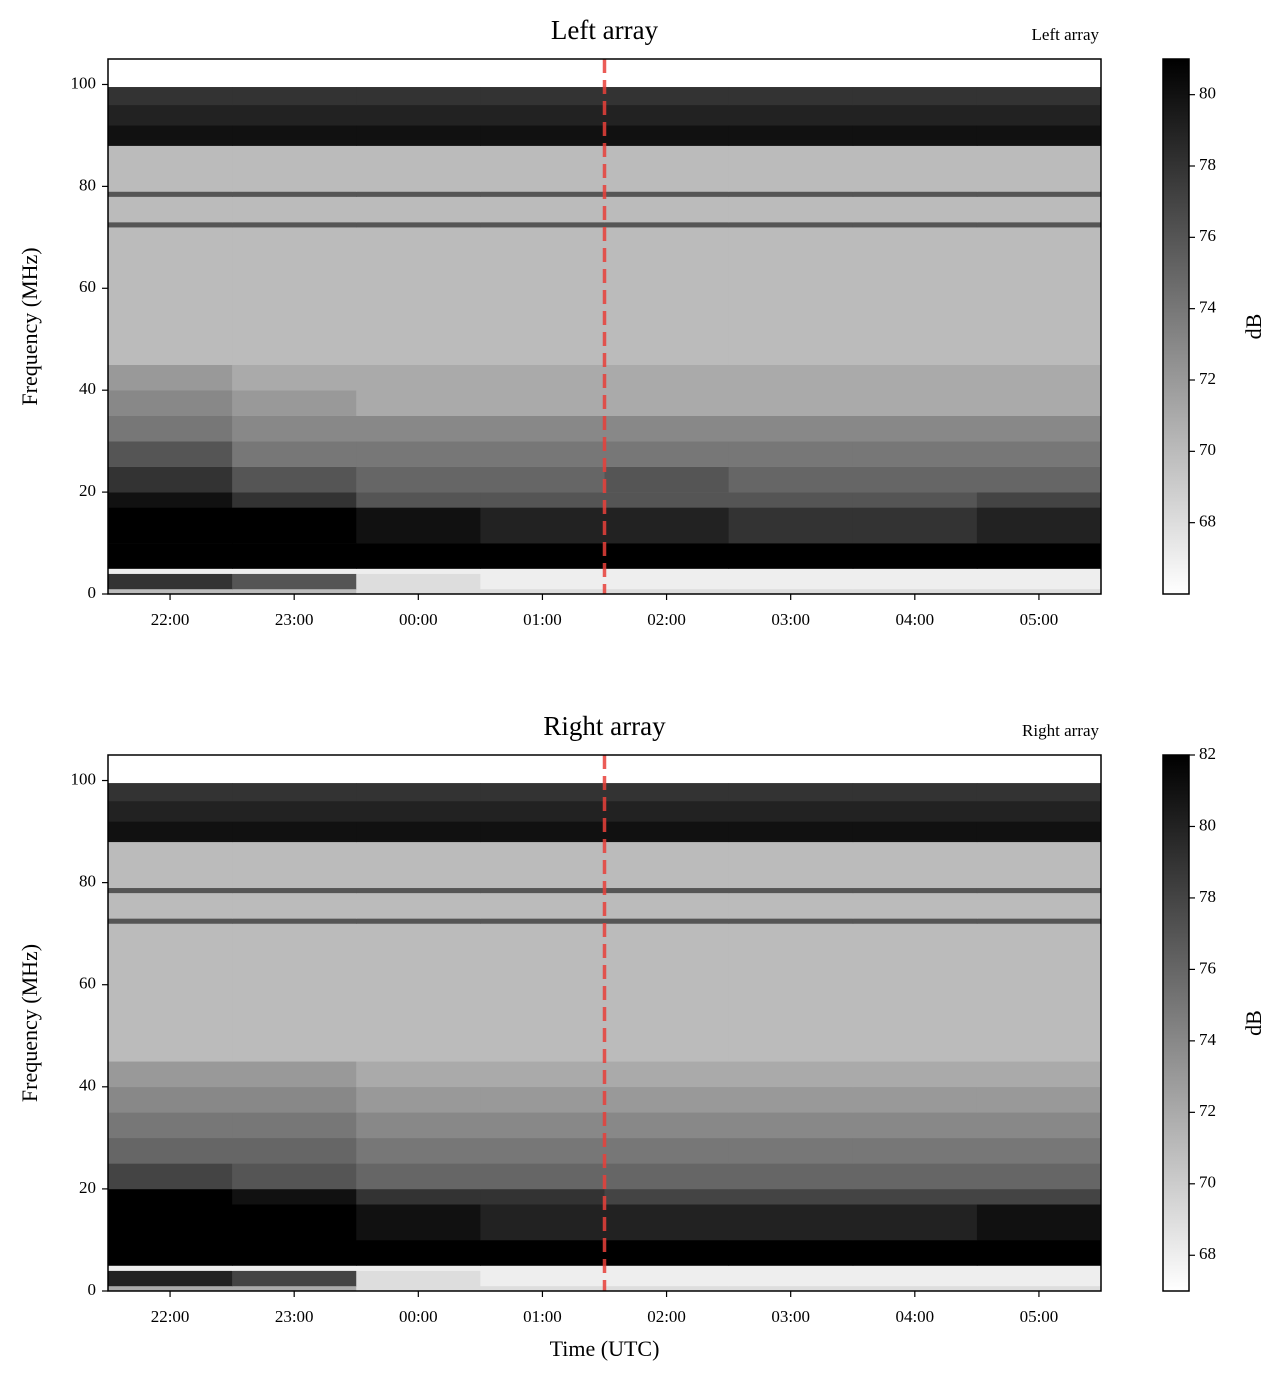 Image resolution: width=1286 pixels, height=1386 pixels. Describe the element at coordinates (1207, 235) in the screenshot. I see `colorbar-tick-label: 76` at that location.